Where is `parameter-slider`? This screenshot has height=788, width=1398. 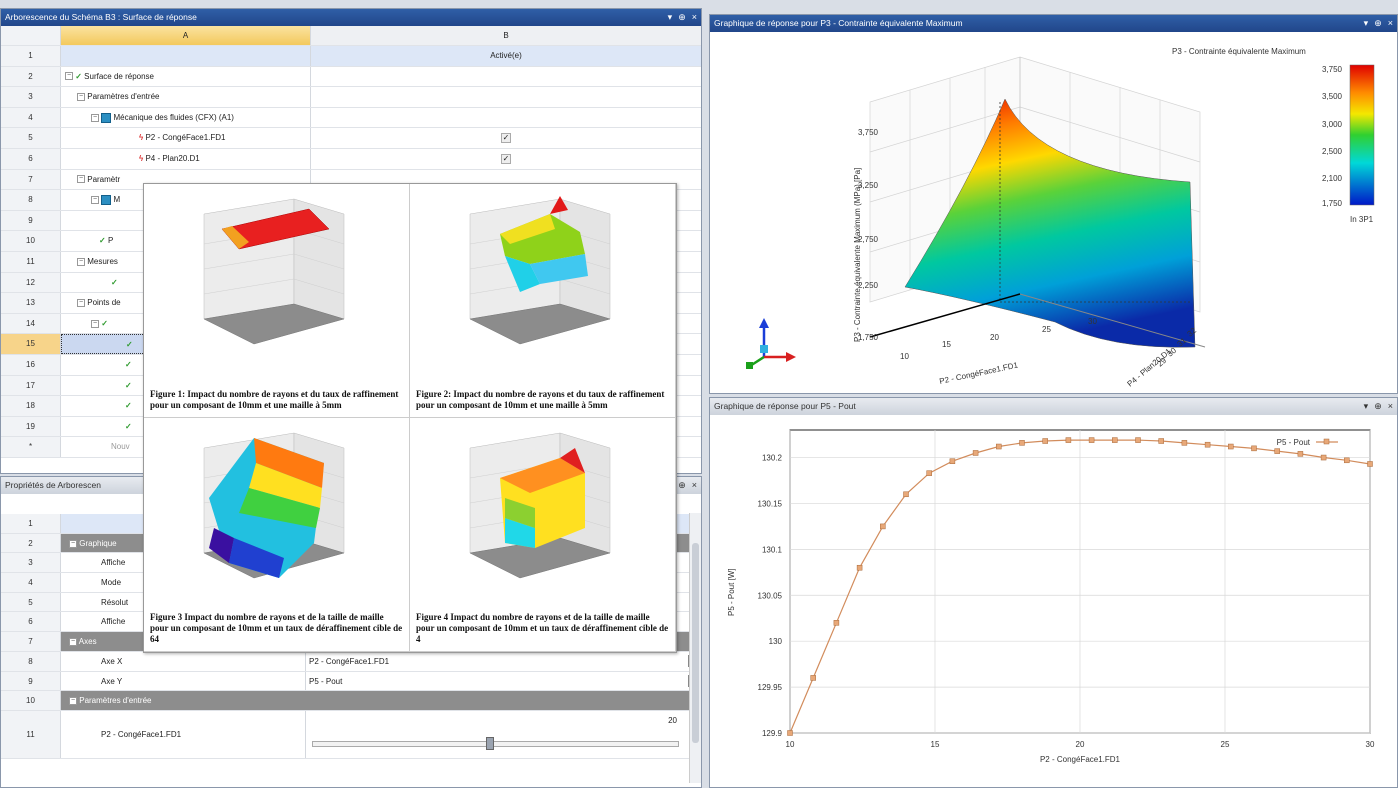 parameter-slider is located at coordinates (495, 743).